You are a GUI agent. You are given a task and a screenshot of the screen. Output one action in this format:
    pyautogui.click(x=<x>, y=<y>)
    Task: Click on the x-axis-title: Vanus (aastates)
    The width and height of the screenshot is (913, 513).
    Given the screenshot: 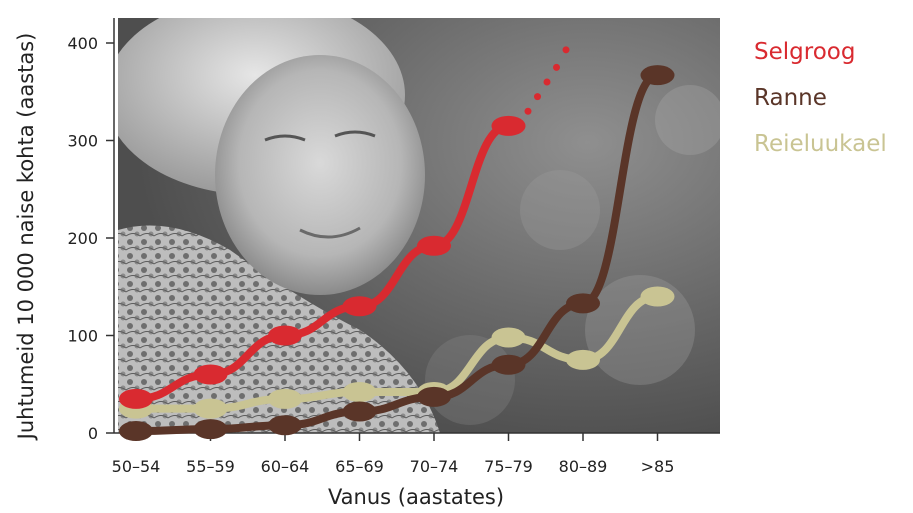 What is the action you would take?
    pyautogui.click(x=416, y=497)
    